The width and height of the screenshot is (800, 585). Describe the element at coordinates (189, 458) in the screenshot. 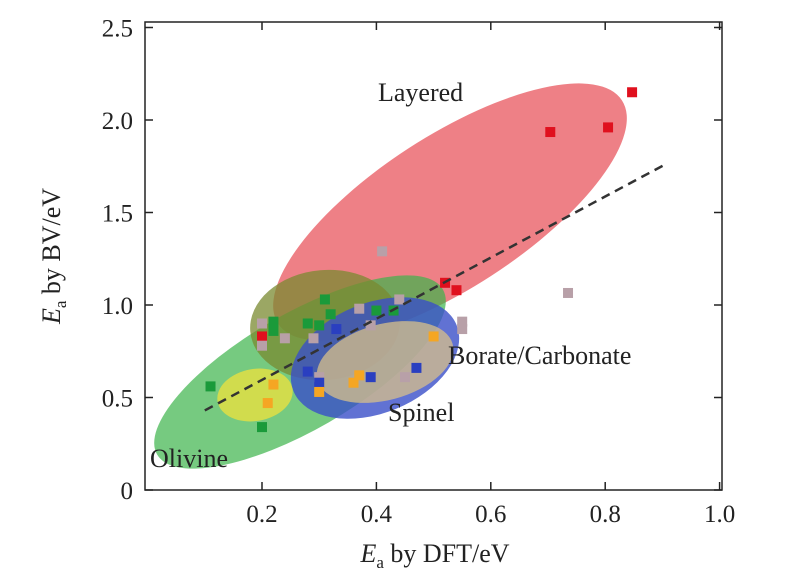

I see `region-label-olivine: Olivine` at that location.